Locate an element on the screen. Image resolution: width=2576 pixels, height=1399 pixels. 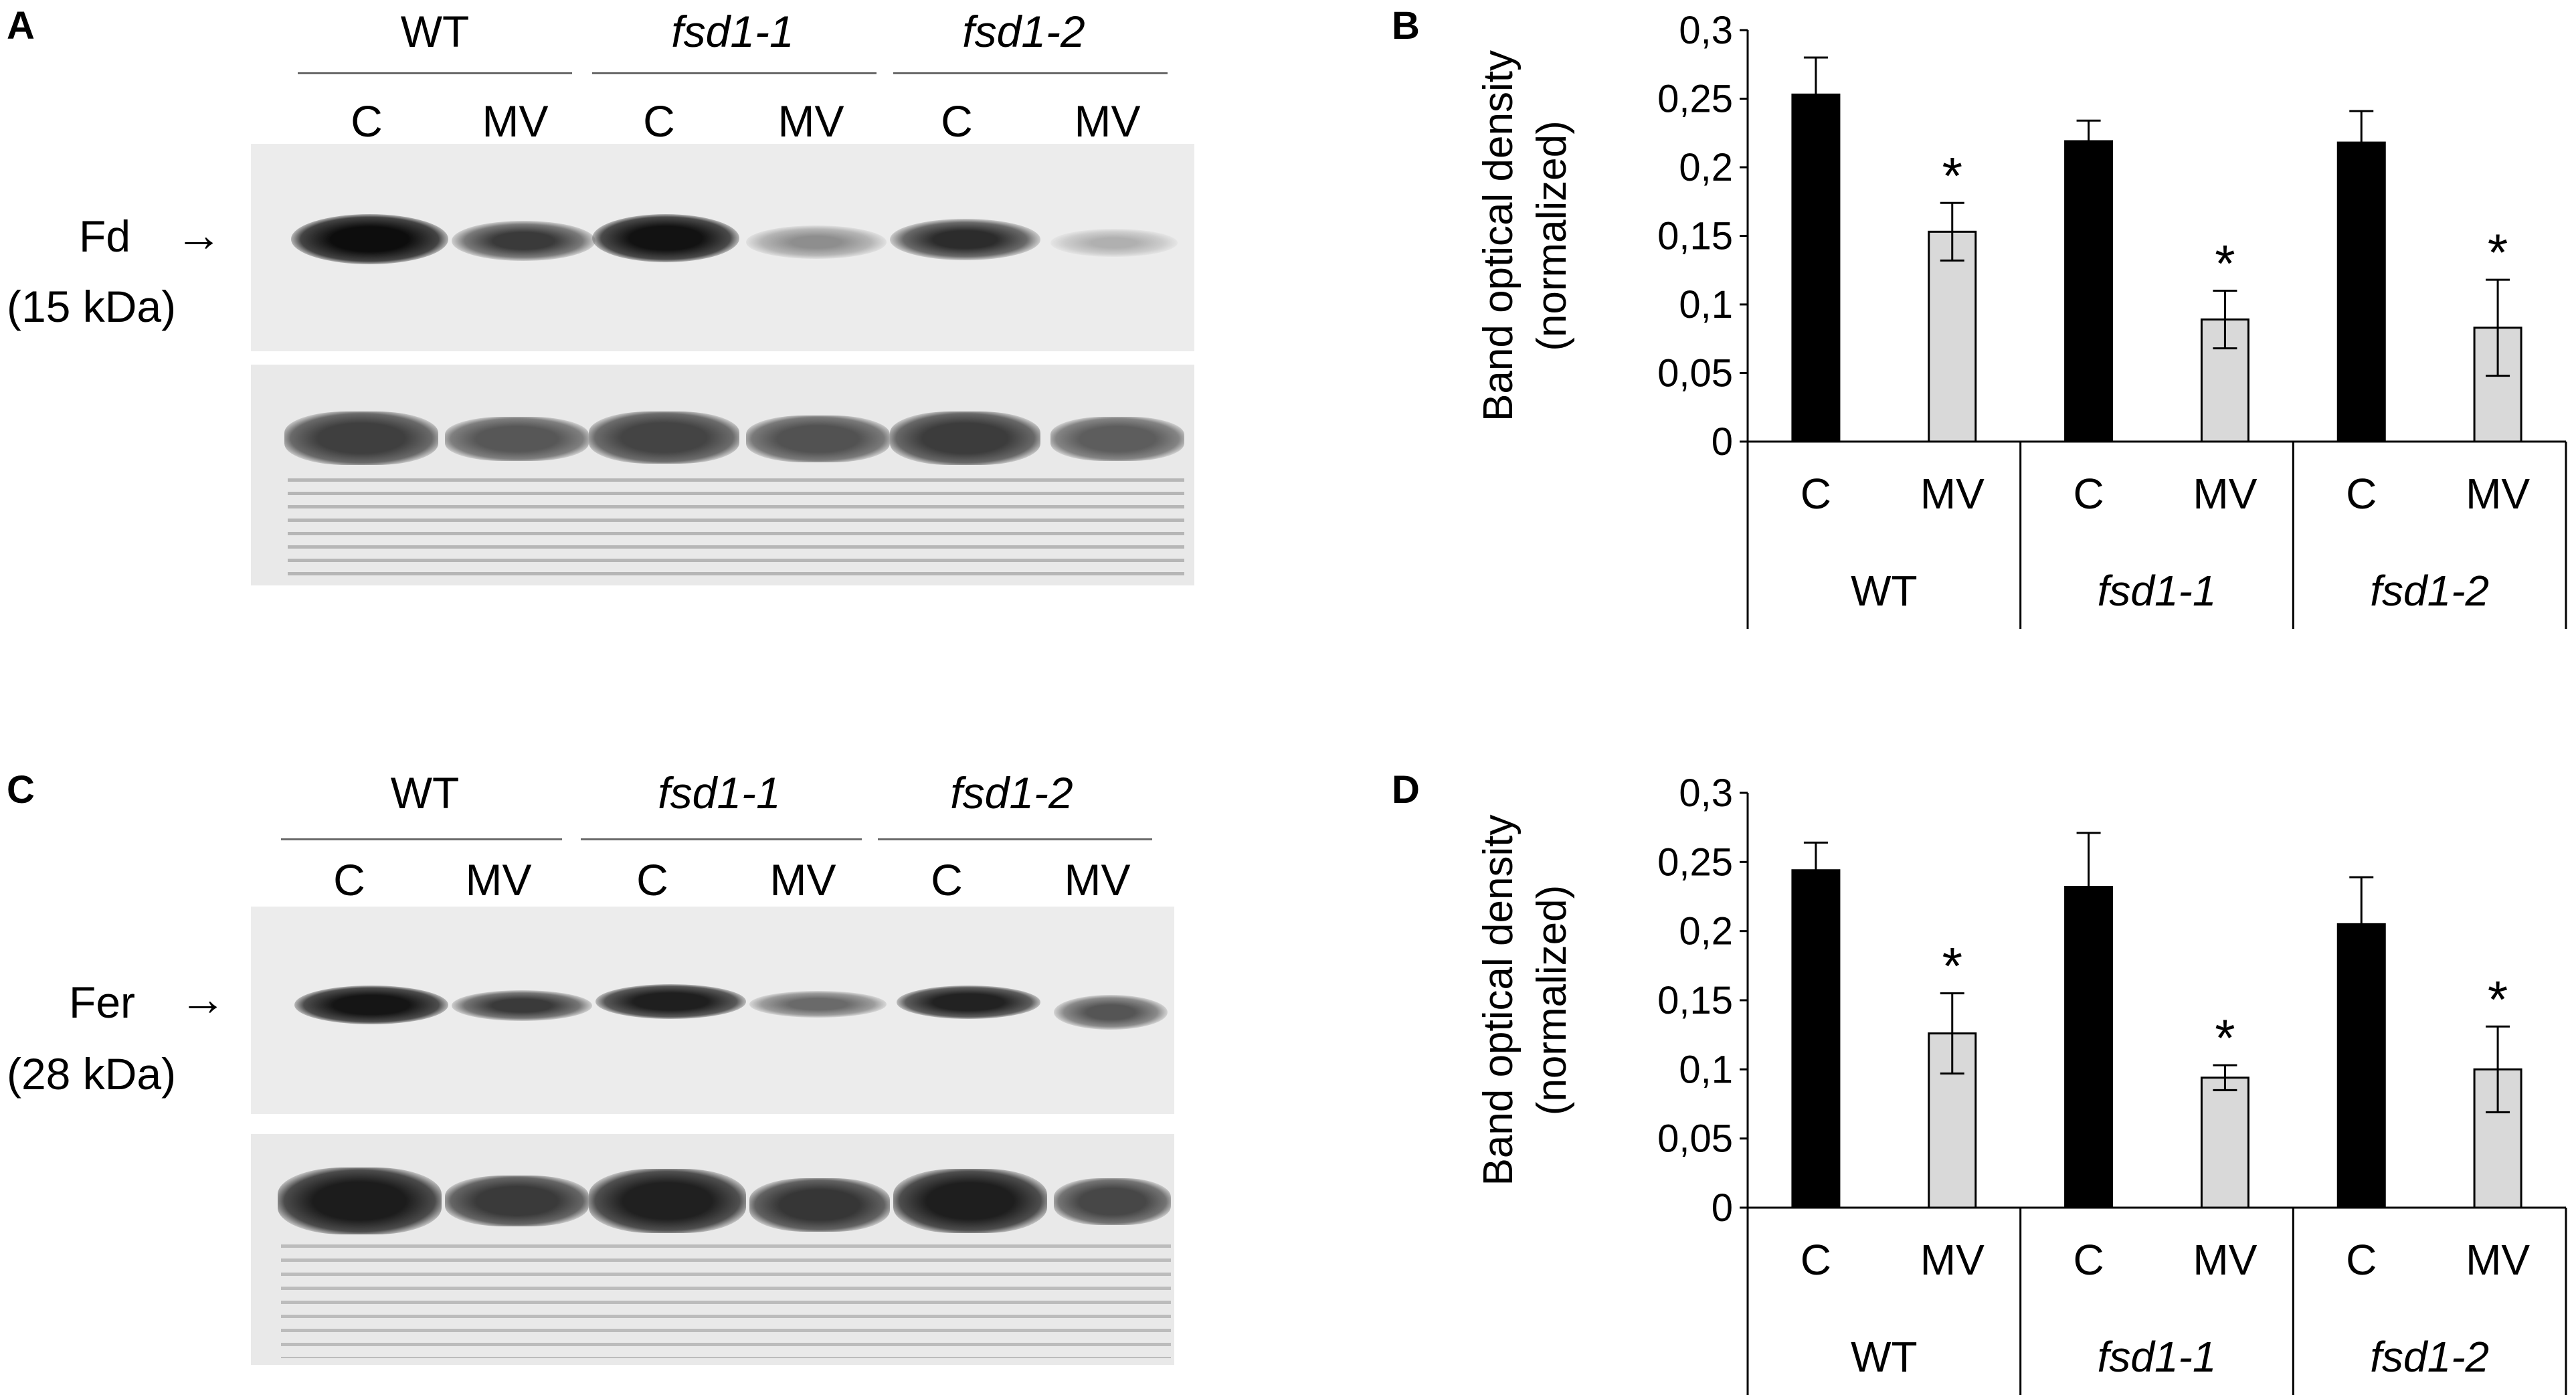
panel-letter-b: B is located at coordinates (1406, 26).